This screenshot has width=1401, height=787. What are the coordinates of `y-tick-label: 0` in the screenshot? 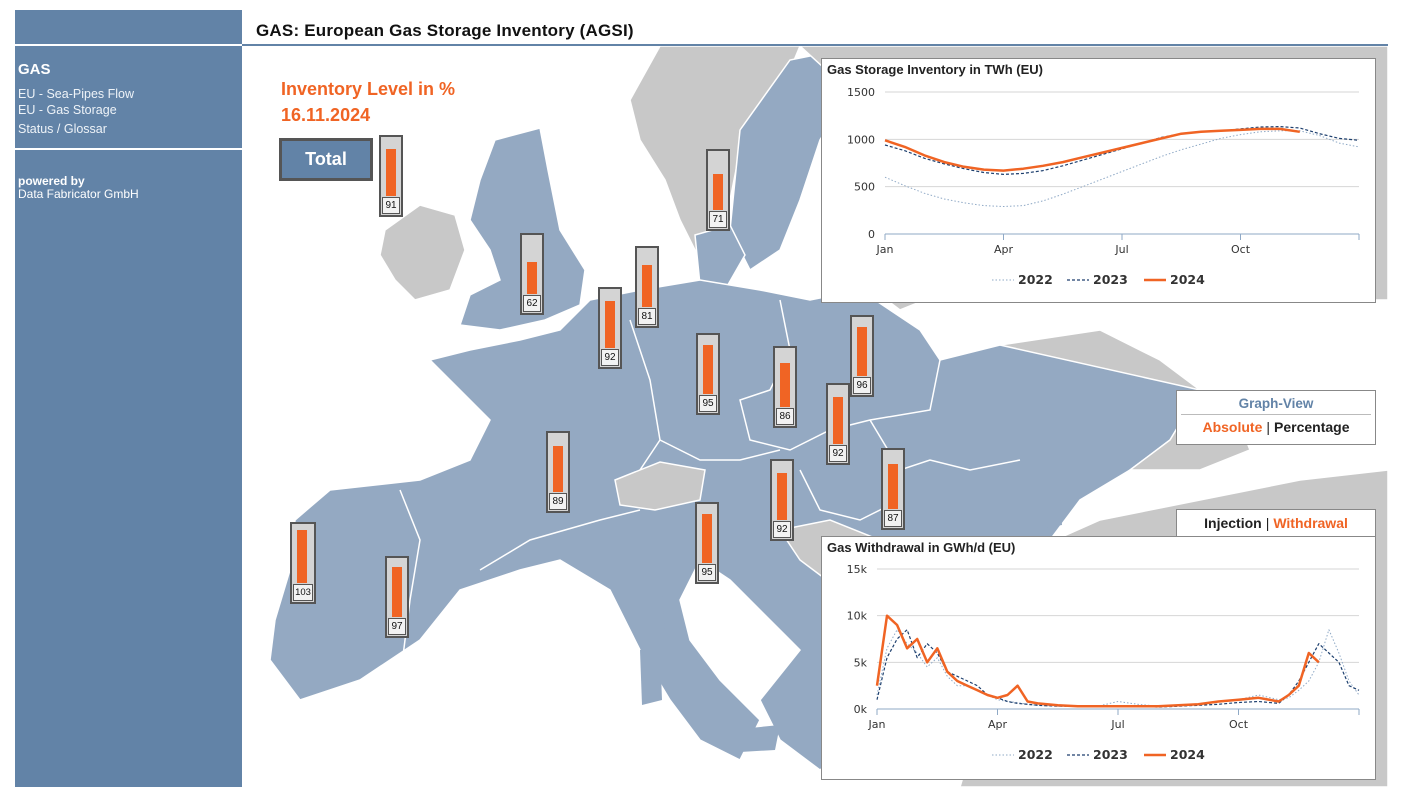 It's located at (871, 234).